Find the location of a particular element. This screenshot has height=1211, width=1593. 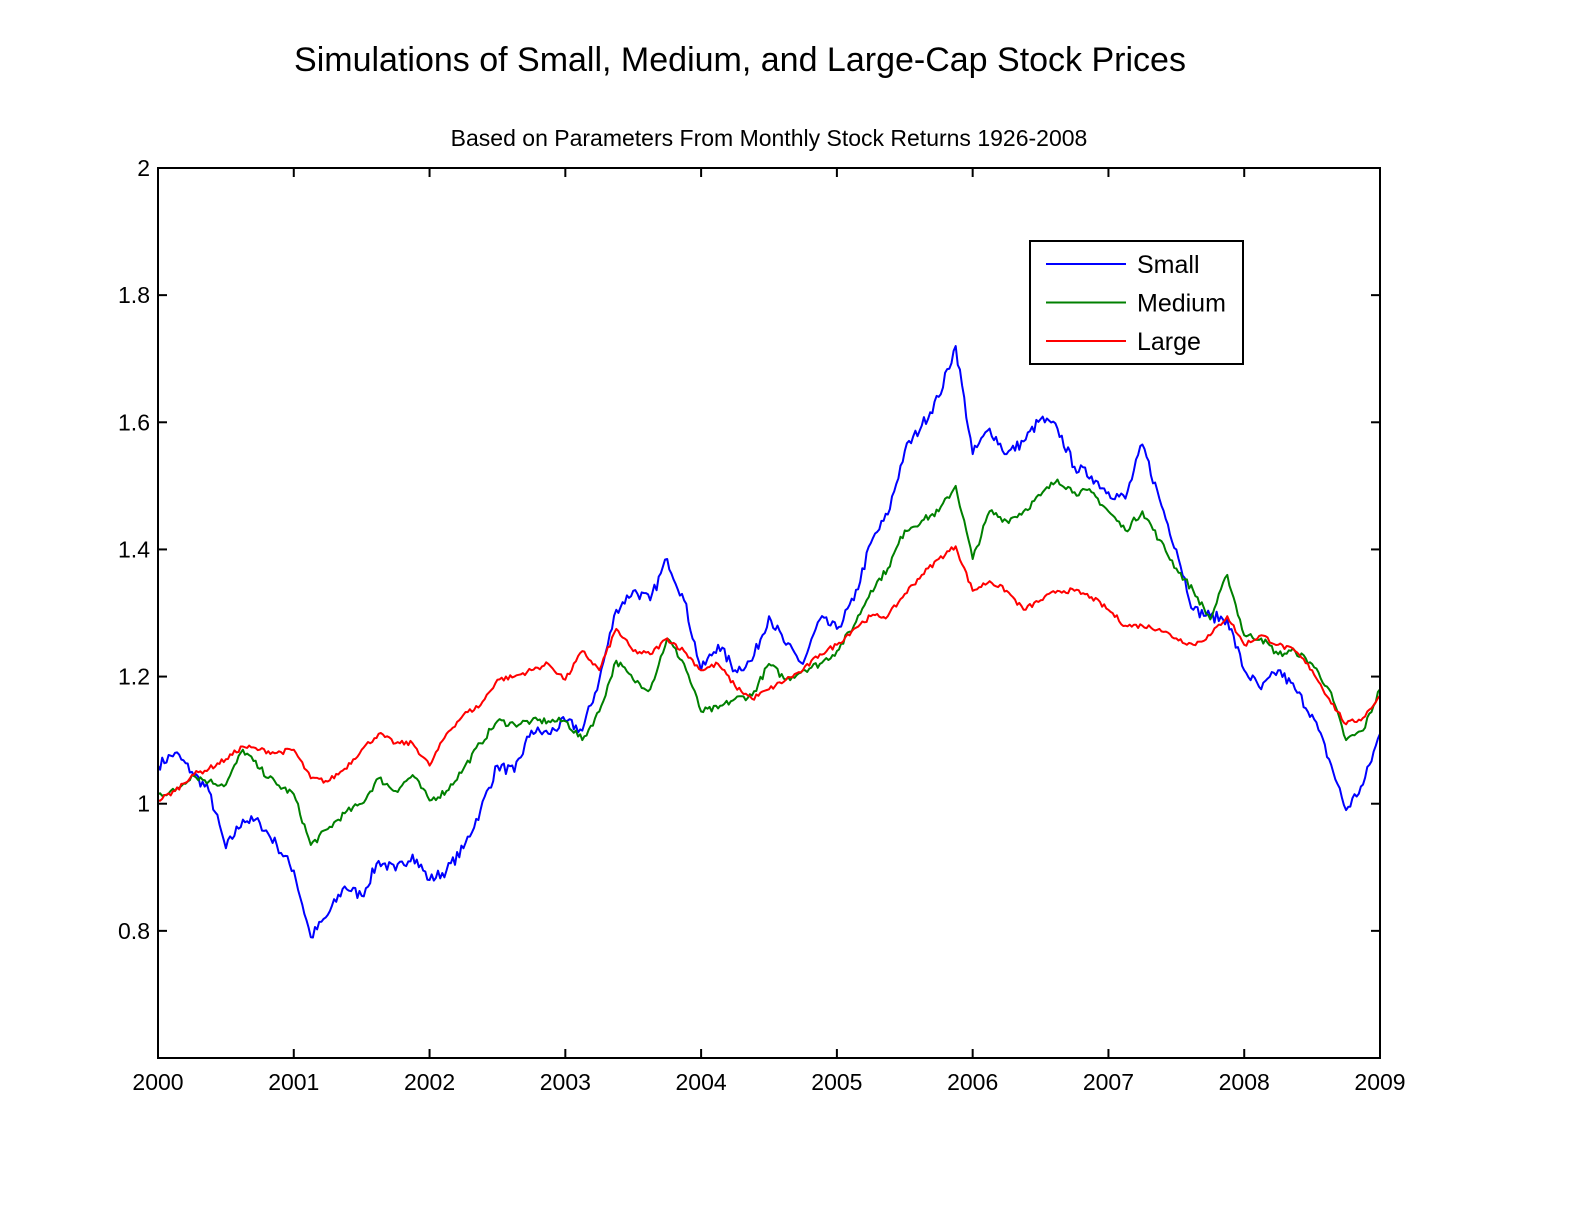

x-tick-label: 2005 is located at coordinates (836, 1082).